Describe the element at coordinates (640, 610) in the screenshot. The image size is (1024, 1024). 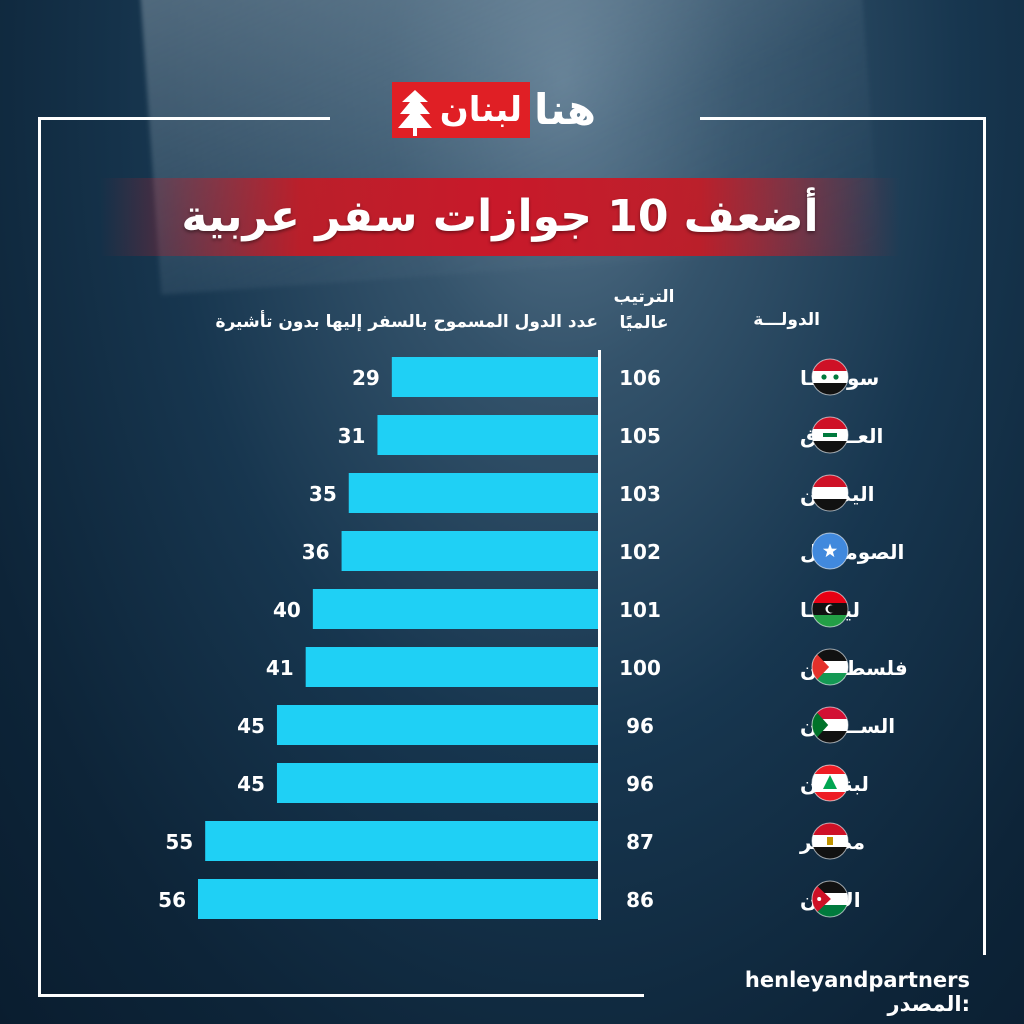
I see `rank-label: 101` at that location.